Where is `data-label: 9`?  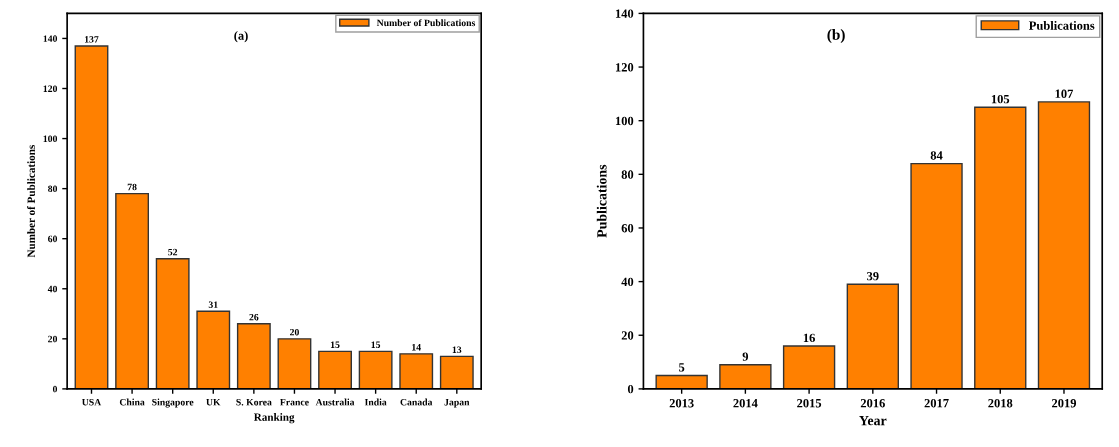
data-label: 9 is located at coordinates (745, 356).